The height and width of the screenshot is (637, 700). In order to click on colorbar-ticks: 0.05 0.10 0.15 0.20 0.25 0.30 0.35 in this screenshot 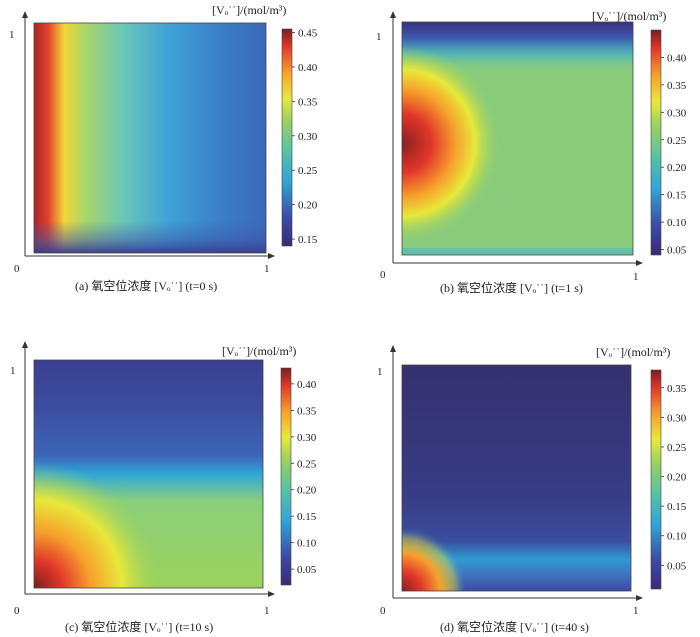, I will do `click(674, 477)`.